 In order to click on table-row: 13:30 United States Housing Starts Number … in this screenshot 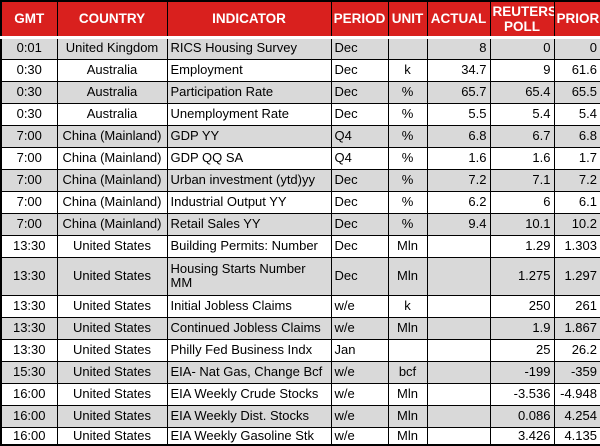, I will do `click(300, 276)`.